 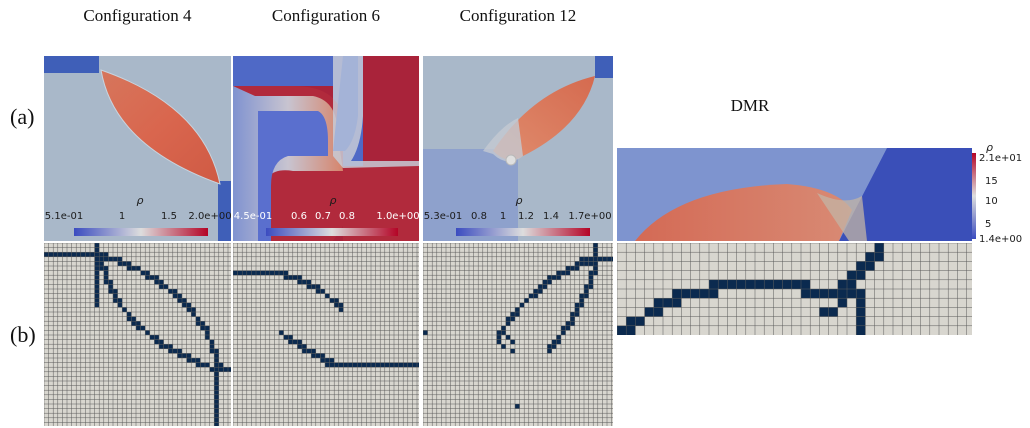 I want to click on grid-panel-config12, so click(x=518, y=334).